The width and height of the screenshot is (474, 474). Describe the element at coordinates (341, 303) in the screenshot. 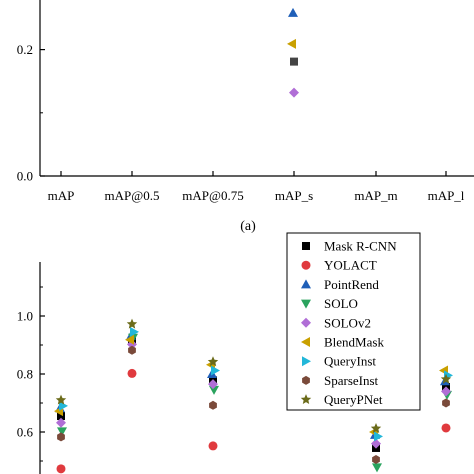

I see `legend-label: SOLO` at that location.